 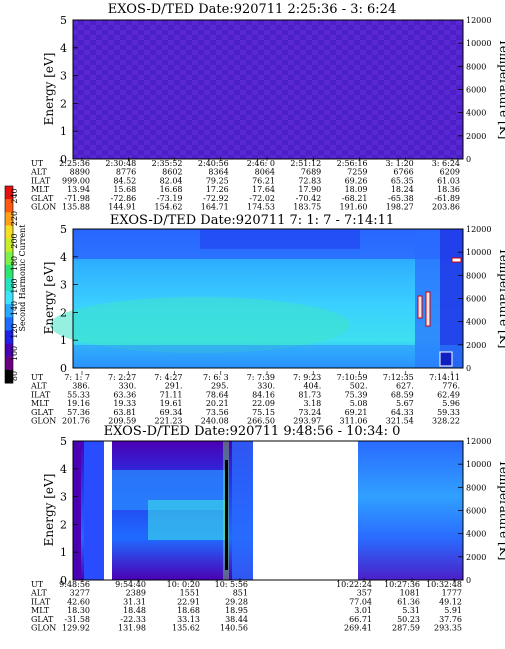 What do you see at coordinates (263, 403) in the screenshot?
I see `ephemeris-cell: 22.09` at bounding box center [263, 403].